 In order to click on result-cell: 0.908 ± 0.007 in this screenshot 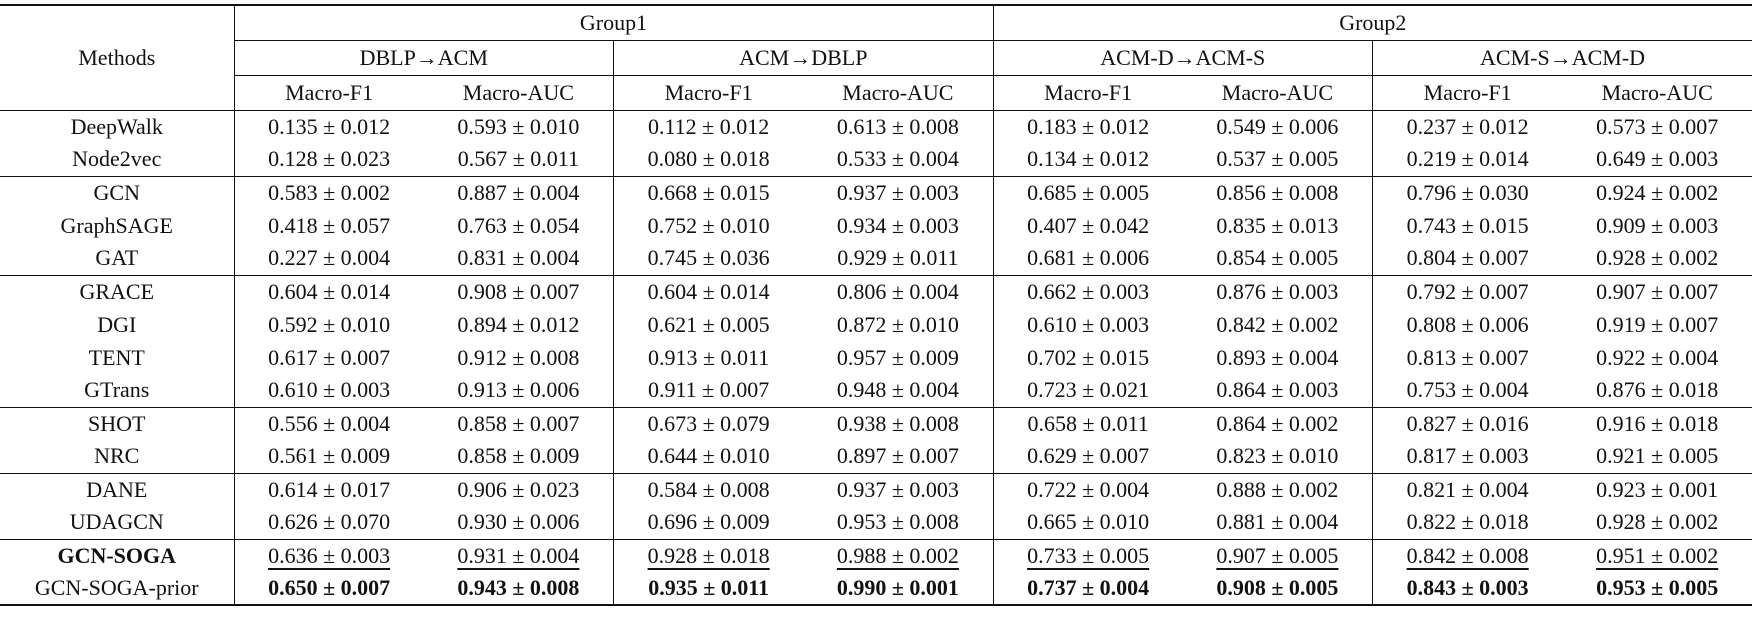, I will do `click(518, 291)`.